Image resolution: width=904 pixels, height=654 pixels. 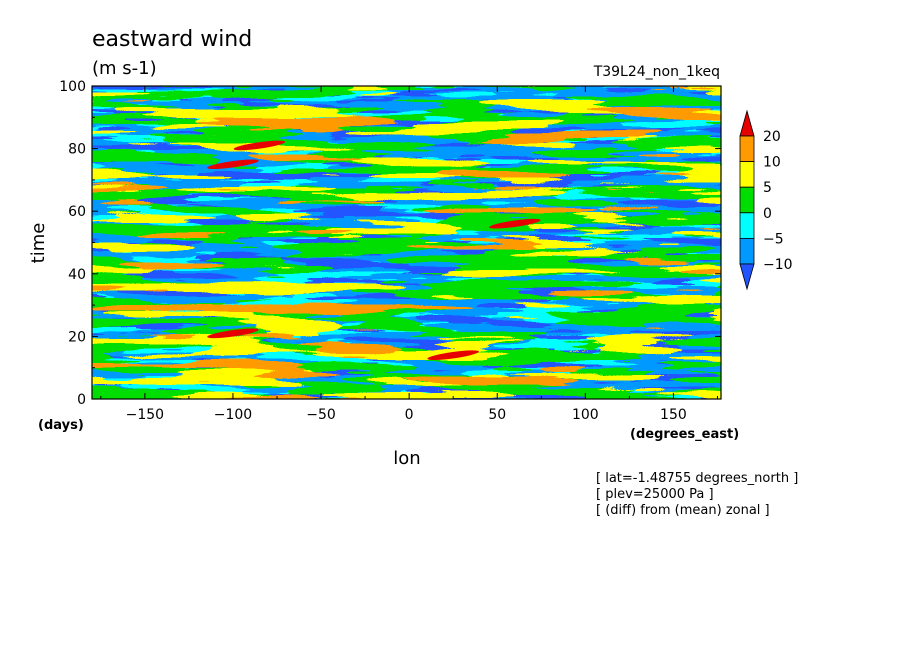 What do you see at coordinates (406, 458) in the screenshot?
I see `x-axis-label: lon` at bounding box center [406, 458].